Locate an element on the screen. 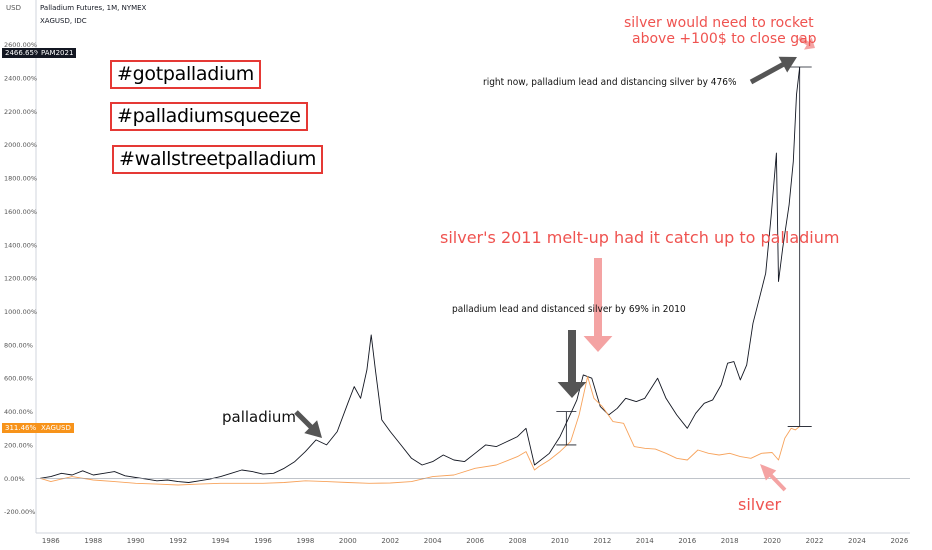  x-tick-label: 2022 is located at coordinates (815, 541).